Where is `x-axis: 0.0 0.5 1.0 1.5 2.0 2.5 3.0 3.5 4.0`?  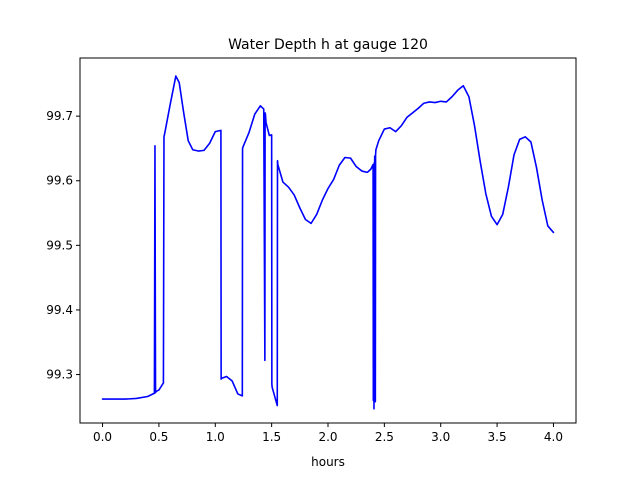
x-axis: 0.0 0.5 1.0 1.5 2.0 2.5 3.0 3.5 4.0 is located at coordinates (328, 433).